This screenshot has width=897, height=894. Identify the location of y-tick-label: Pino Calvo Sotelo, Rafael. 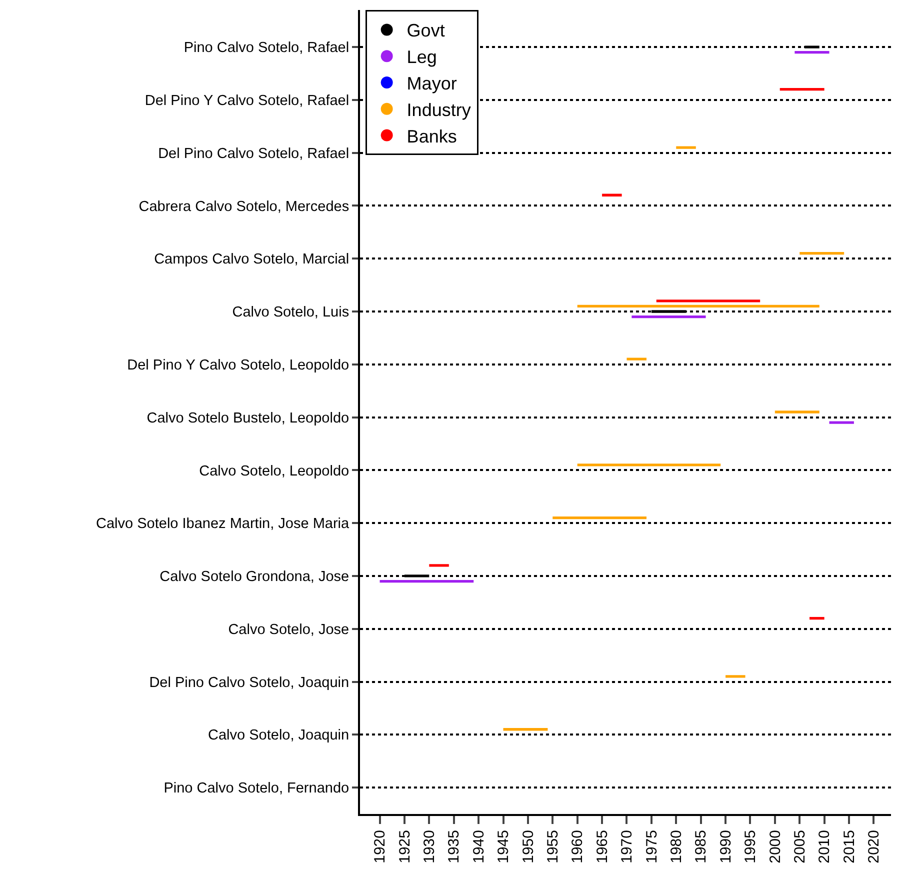
(267, 48).